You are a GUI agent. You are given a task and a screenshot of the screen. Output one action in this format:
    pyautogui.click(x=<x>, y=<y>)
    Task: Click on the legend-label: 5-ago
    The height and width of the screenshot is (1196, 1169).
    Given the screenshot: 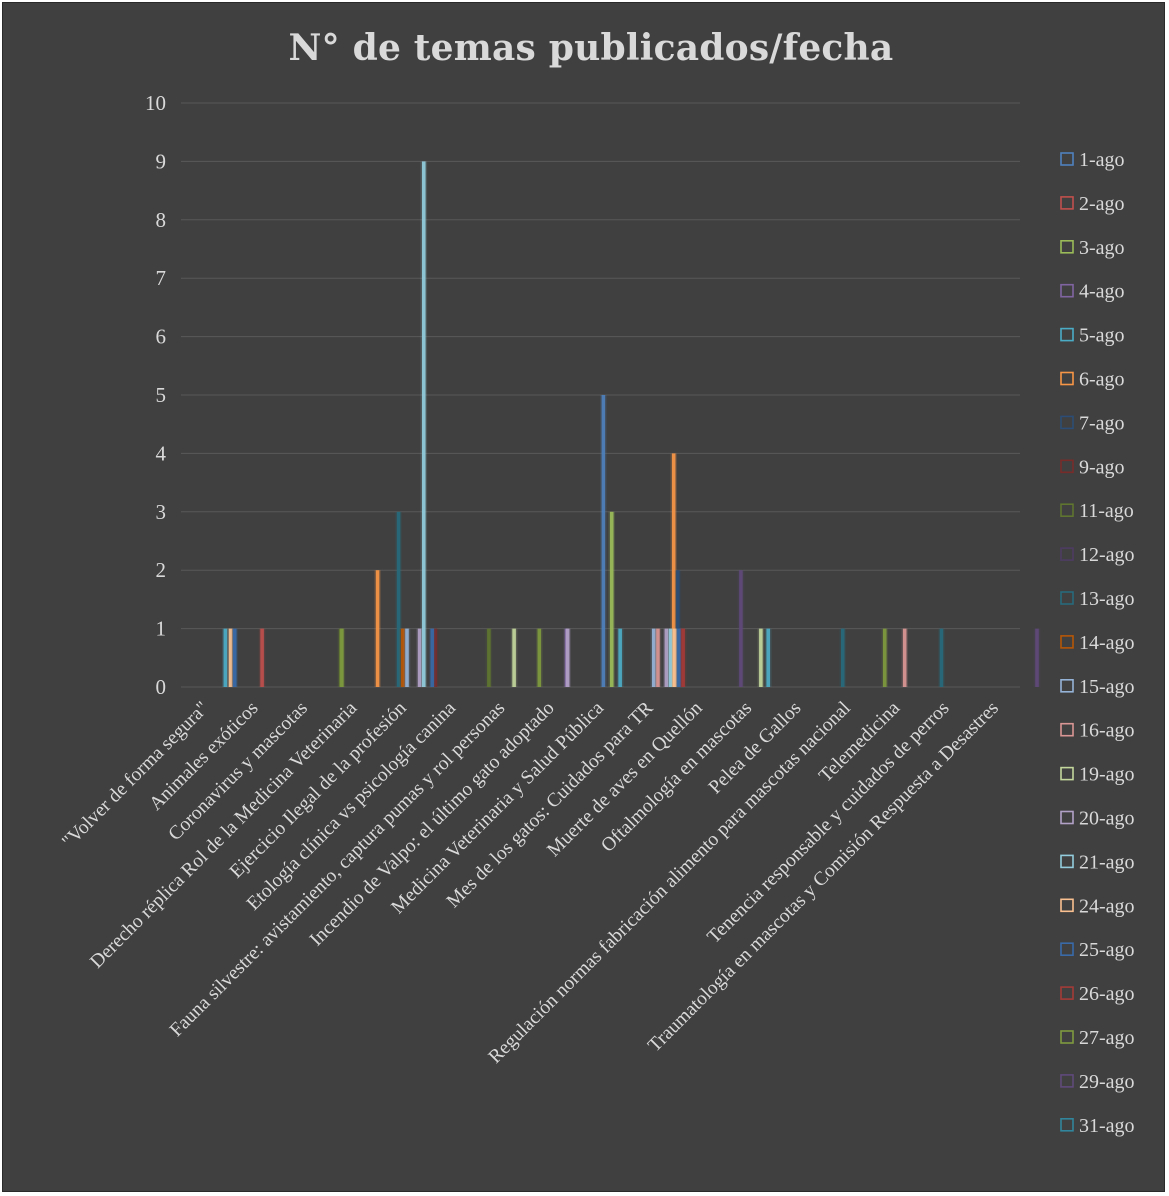 What is the action you would take?
    pyautogui.click(x=1102, y=336)
    